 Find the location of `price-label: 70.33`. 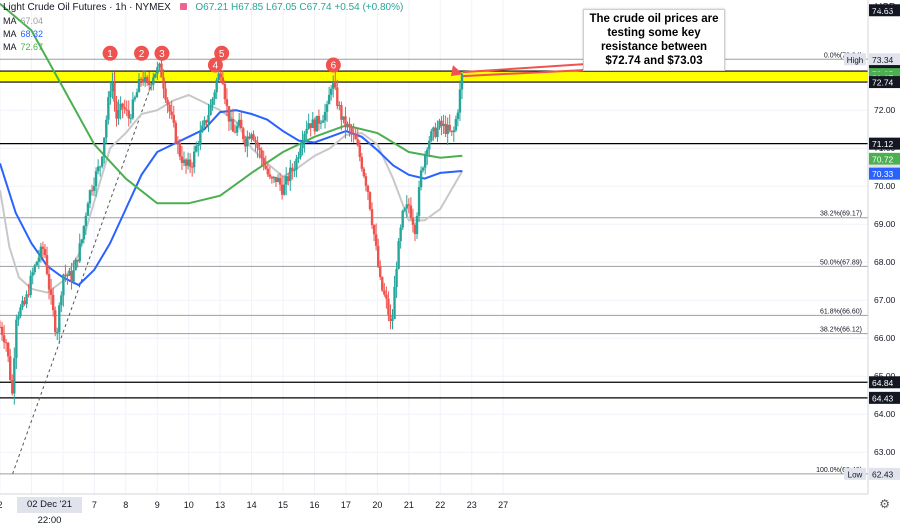

price-label: 70.33 is located at coordinates (883, 174).